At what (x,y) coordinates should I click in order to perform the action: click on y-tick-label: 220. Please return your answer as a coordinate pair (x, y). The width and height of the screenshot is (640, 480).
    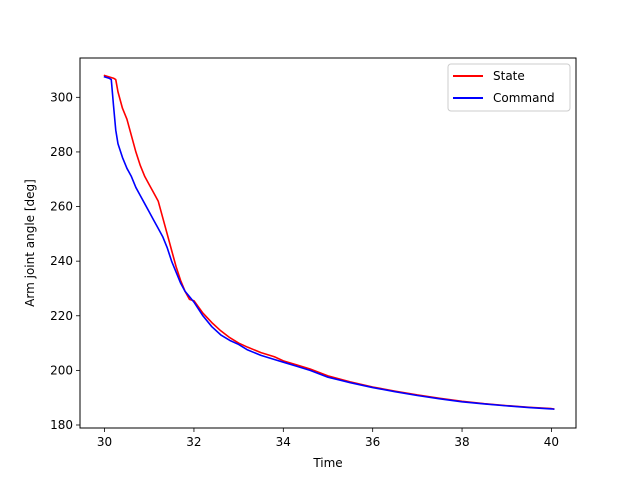
    Looking at the image, I should click on (61, 316).